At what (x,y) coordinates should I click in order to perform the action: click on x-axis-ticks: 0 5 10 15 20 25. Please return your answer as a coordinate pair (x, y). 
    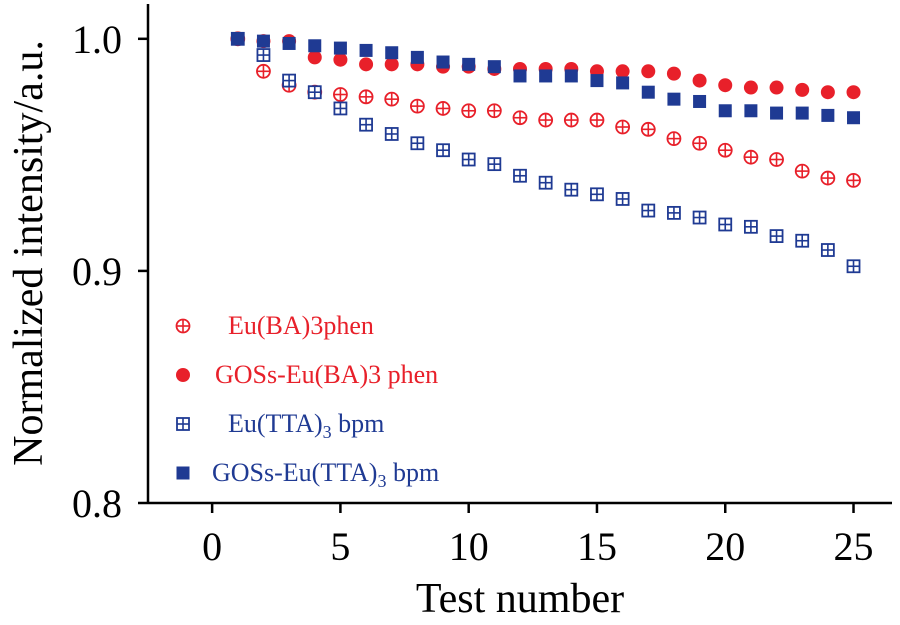
    Looking at the image, I should click on (538, 536).